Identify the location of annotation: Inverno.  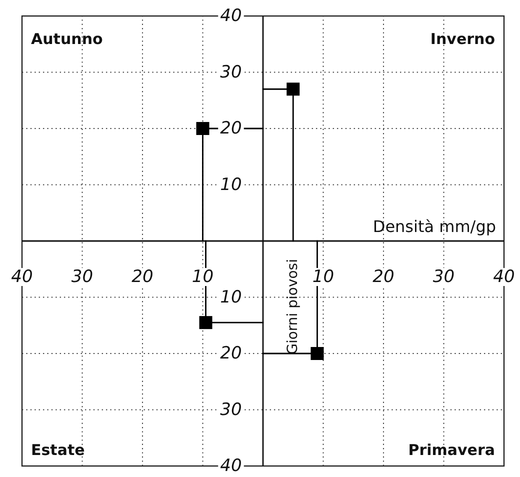
(462, 39).